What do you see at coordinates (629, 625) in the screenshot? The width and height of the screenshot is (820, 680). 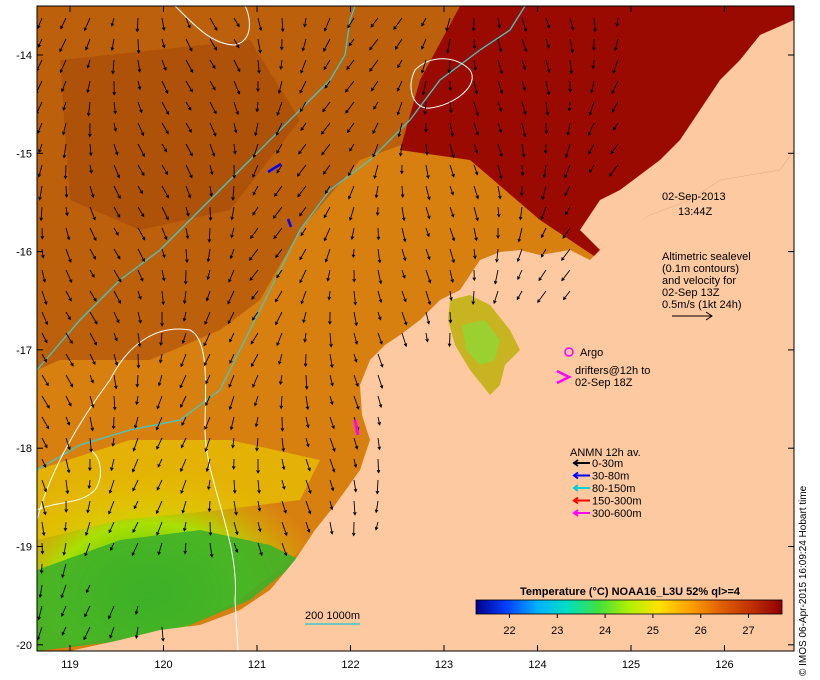 I see `colorbar-ticks: 22 23 24 25 26 27` at bounding box center [629, 625].